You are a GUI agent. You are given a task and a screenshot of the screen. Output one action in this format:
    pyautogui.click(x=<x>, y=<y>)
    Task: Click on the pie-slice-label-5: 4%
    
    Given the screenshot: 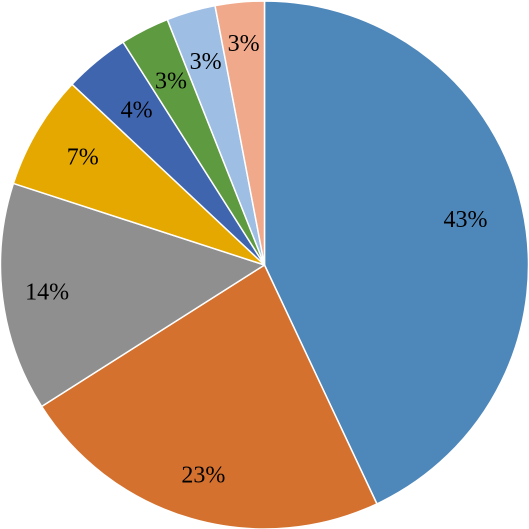 What is the action you would take?
    pyautogui.click(x=137, y=110)
    